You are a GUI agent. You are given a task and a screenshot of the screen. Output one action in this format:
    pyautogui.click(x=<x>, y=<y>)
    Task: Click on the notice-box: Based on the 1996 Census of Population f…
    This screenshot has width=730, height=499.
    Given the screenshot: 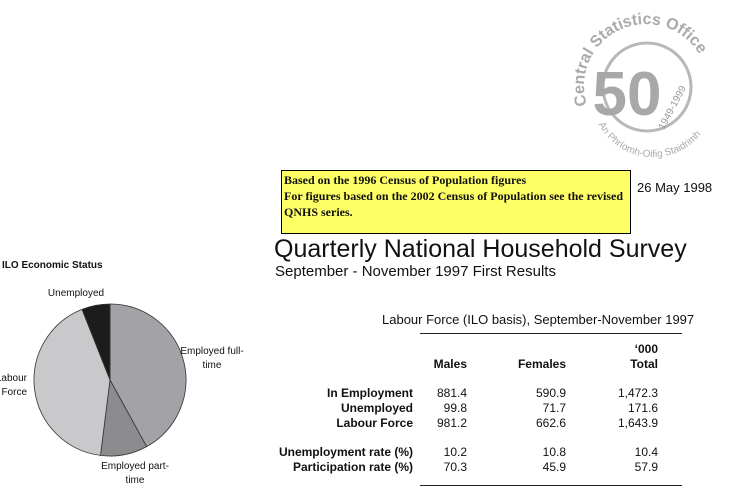 What is the action you would take?
    pyautogui.click(x=456, y=202)
    